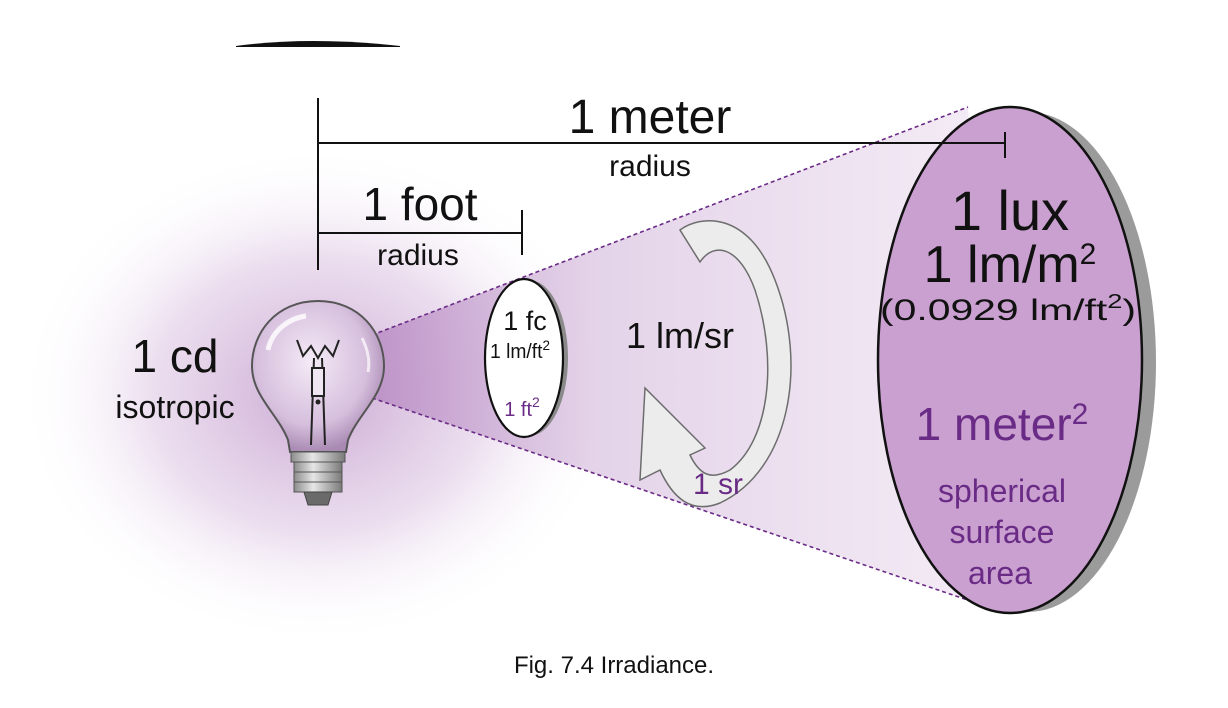  I want to click on small-disk, so click(524, 358).